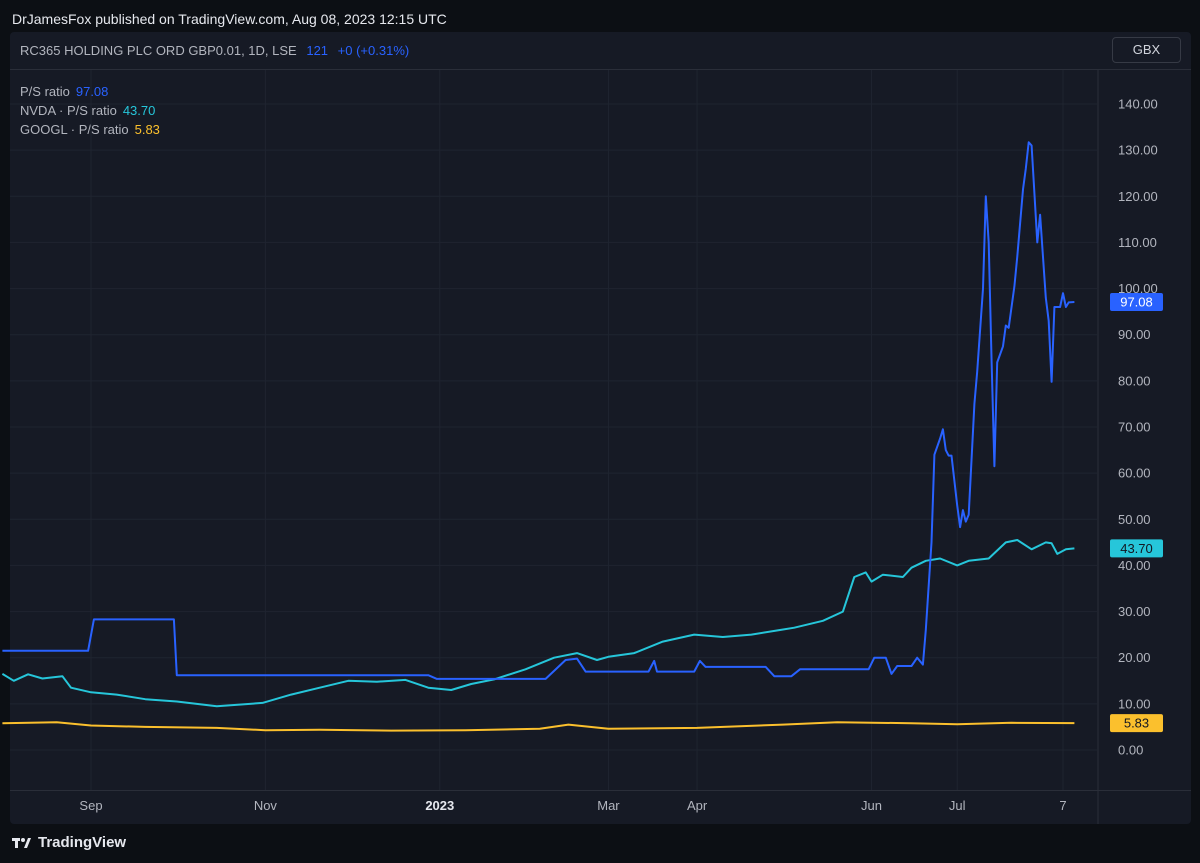 The image size is (1200, 863). What do you see at coordinates (538, 726) in the screenshot?
I see `series-line-googl` at bounding box center [538, 726].